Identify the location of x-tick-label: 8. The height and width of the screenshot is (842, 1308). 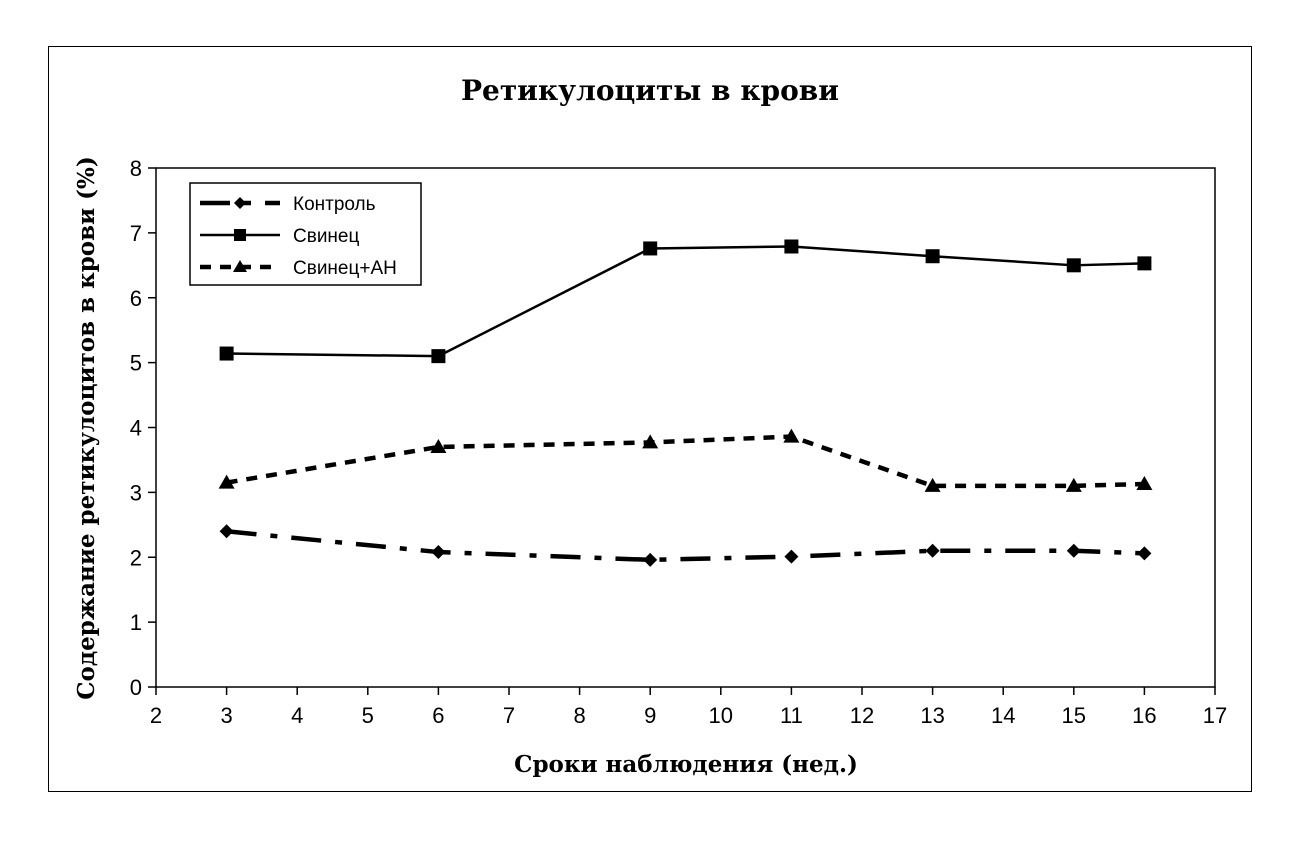
(579, 715).